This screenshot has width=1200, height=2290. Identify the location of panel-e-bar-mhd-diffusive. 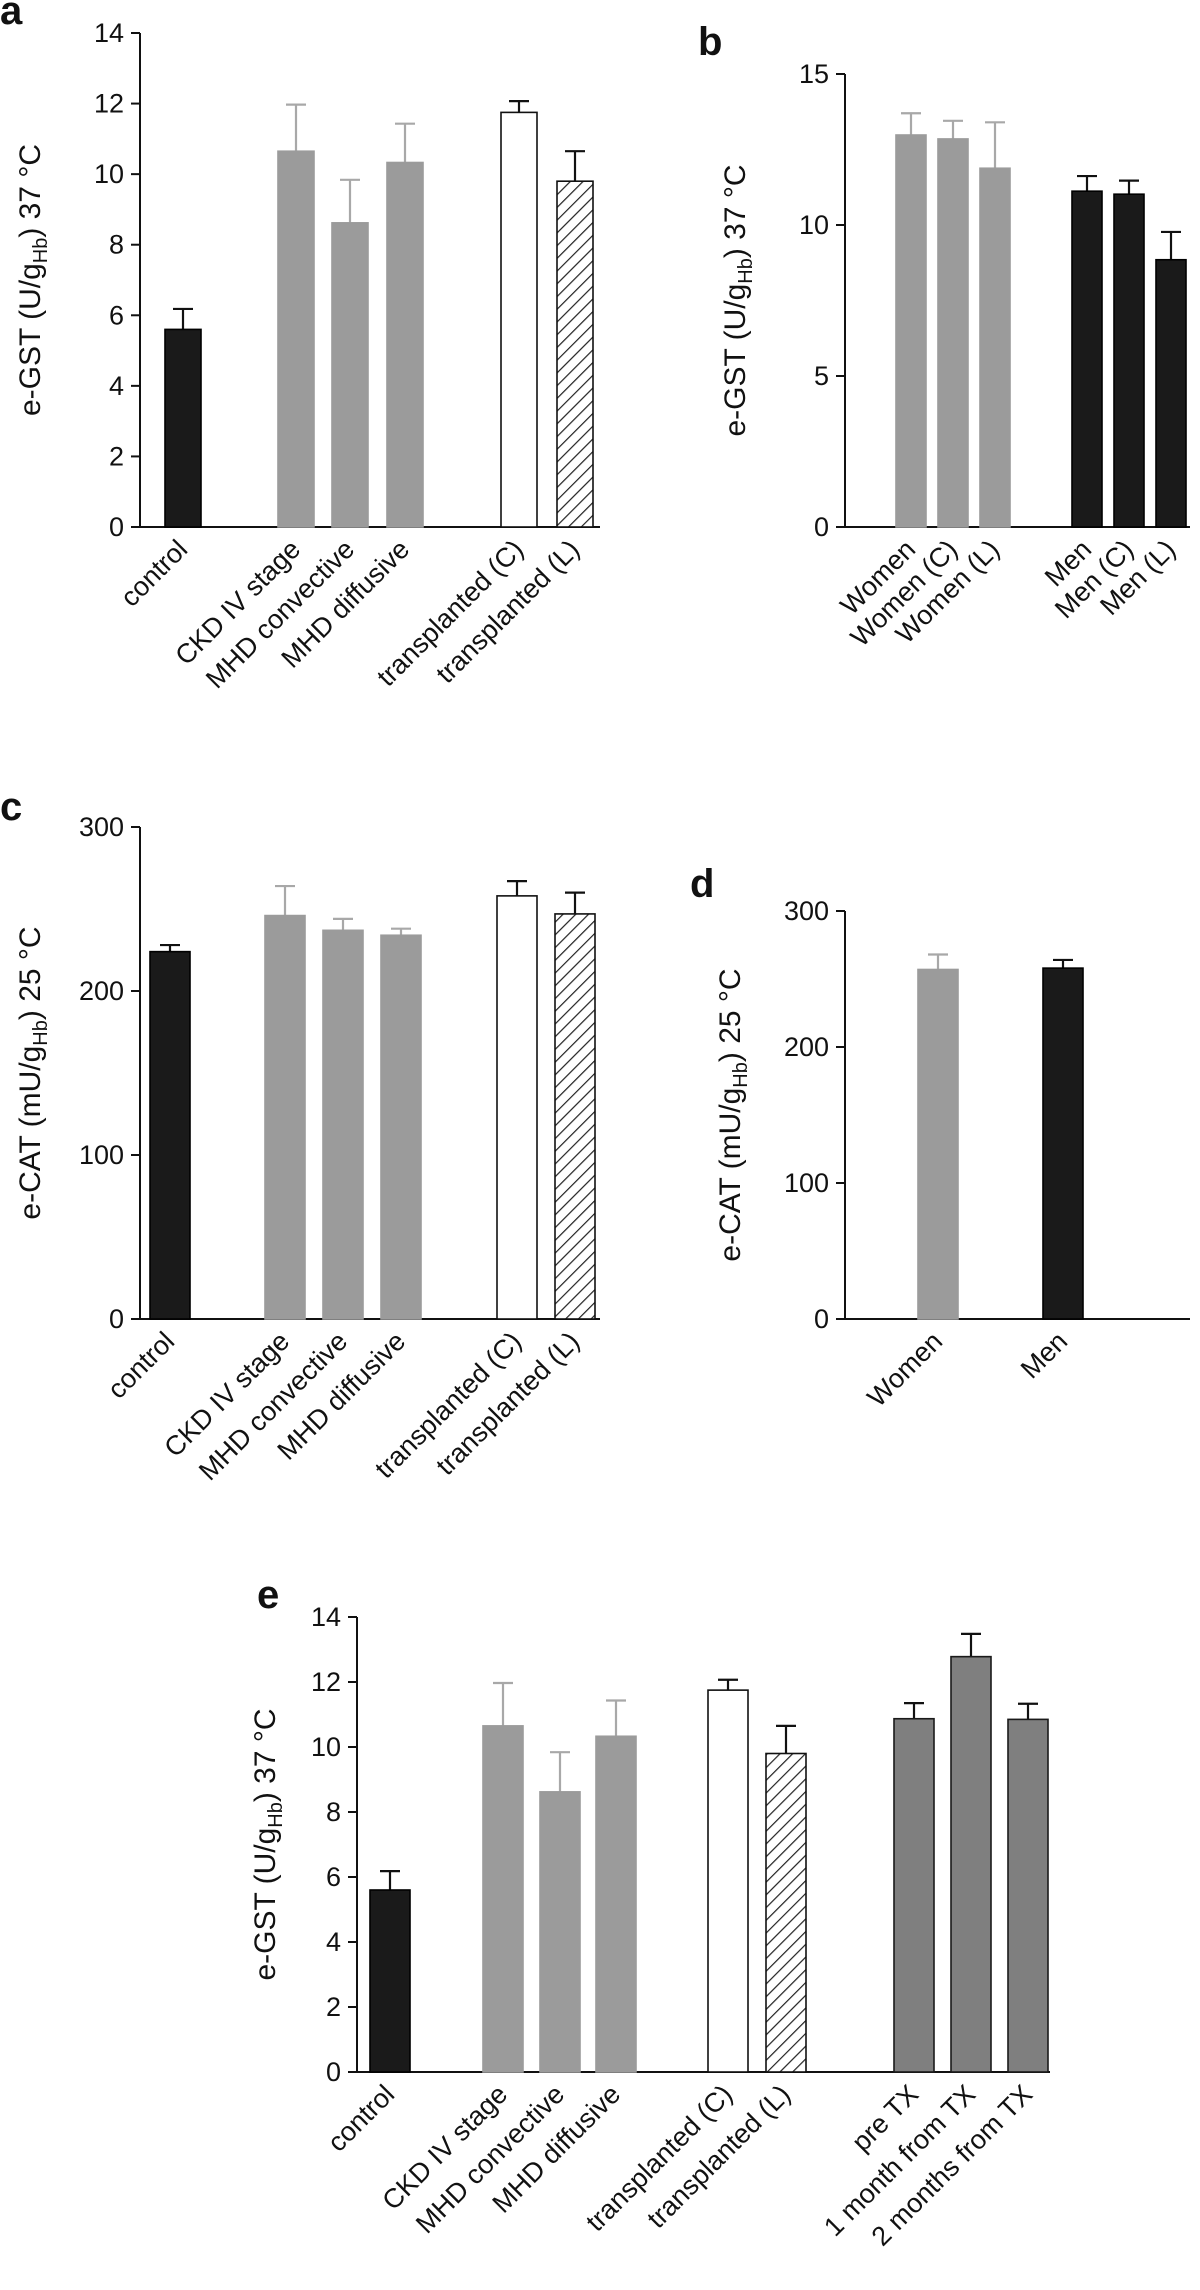
(616, 1904).